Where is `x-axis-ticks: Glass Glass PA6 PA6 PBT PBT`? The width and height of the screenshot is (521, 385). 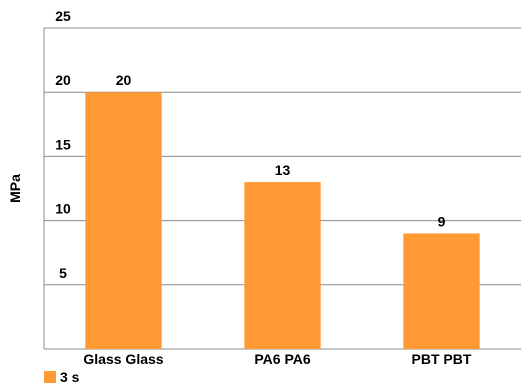 x-axis-ticks: Glass Glass PA6 PA6 PBT PBT is located at coordinates (277, 359).